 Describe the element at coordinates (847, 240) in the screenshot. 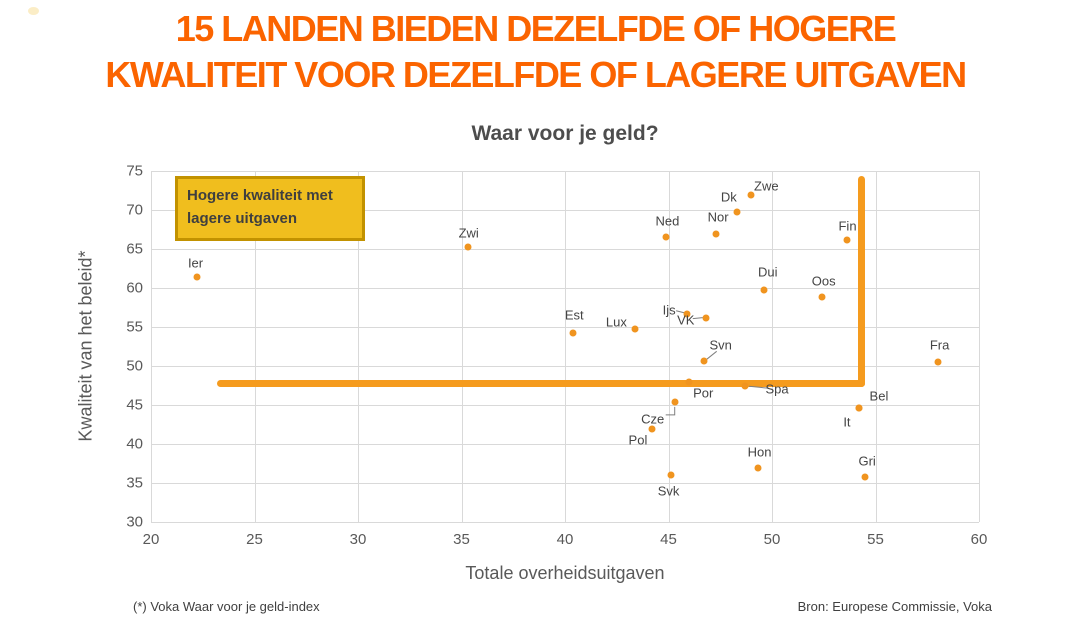

I see `data-point-fin` at that location.